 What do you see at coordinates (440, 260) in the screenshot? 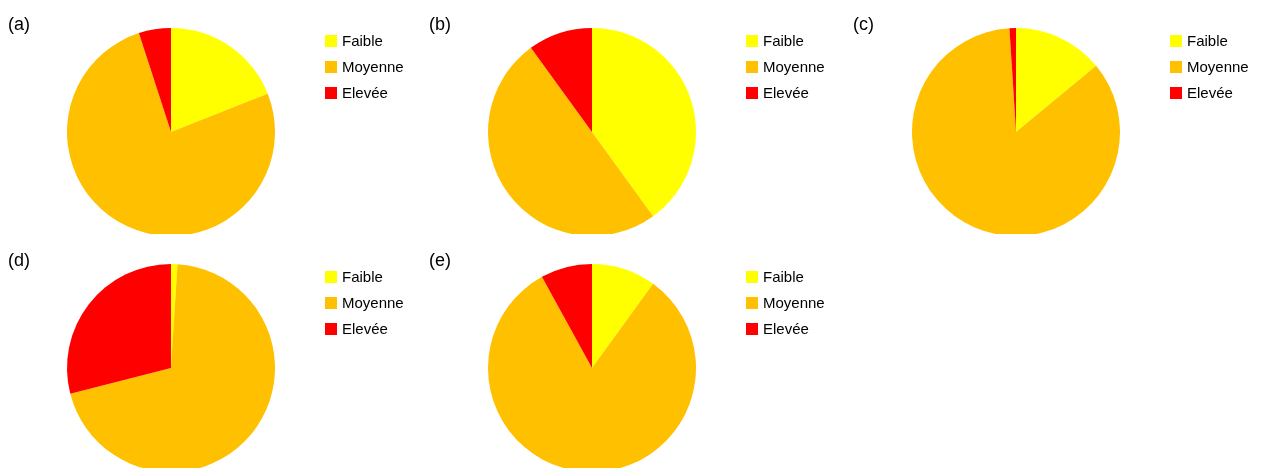
I see `chart-title: (e)` at bounding box center [440, 260].